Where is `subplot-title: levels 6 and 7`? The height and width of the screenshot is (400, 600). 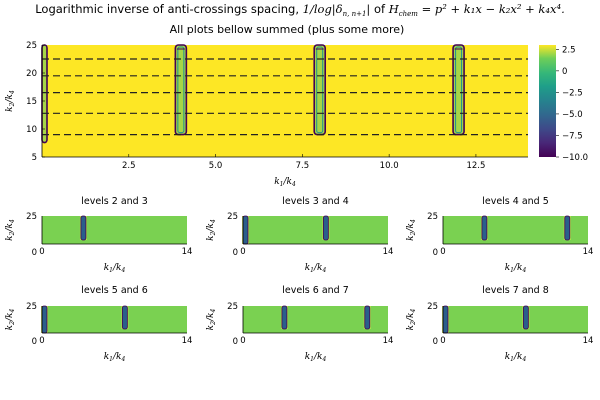 subplot-title: levels 6 and 7 is located at coordinates (315, 290).